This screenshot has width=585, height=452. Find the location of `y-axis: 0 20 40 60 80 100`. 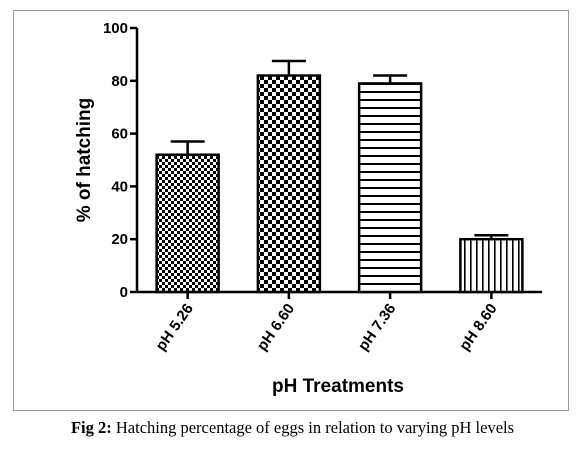

y-axis: 0 20 40 60 80 100 is located at coordinates (121, 160).